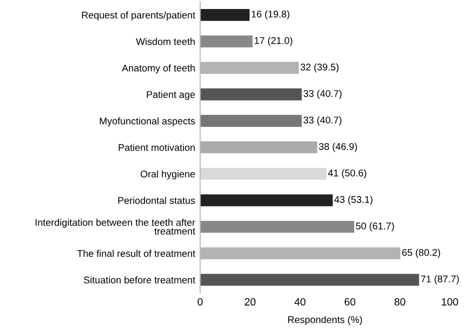 This screenshot has height=333, width=471. Describe the element at coordinates (156, 200) in the screenshot. I see `y-tick-label: Periodontal status` at that location.